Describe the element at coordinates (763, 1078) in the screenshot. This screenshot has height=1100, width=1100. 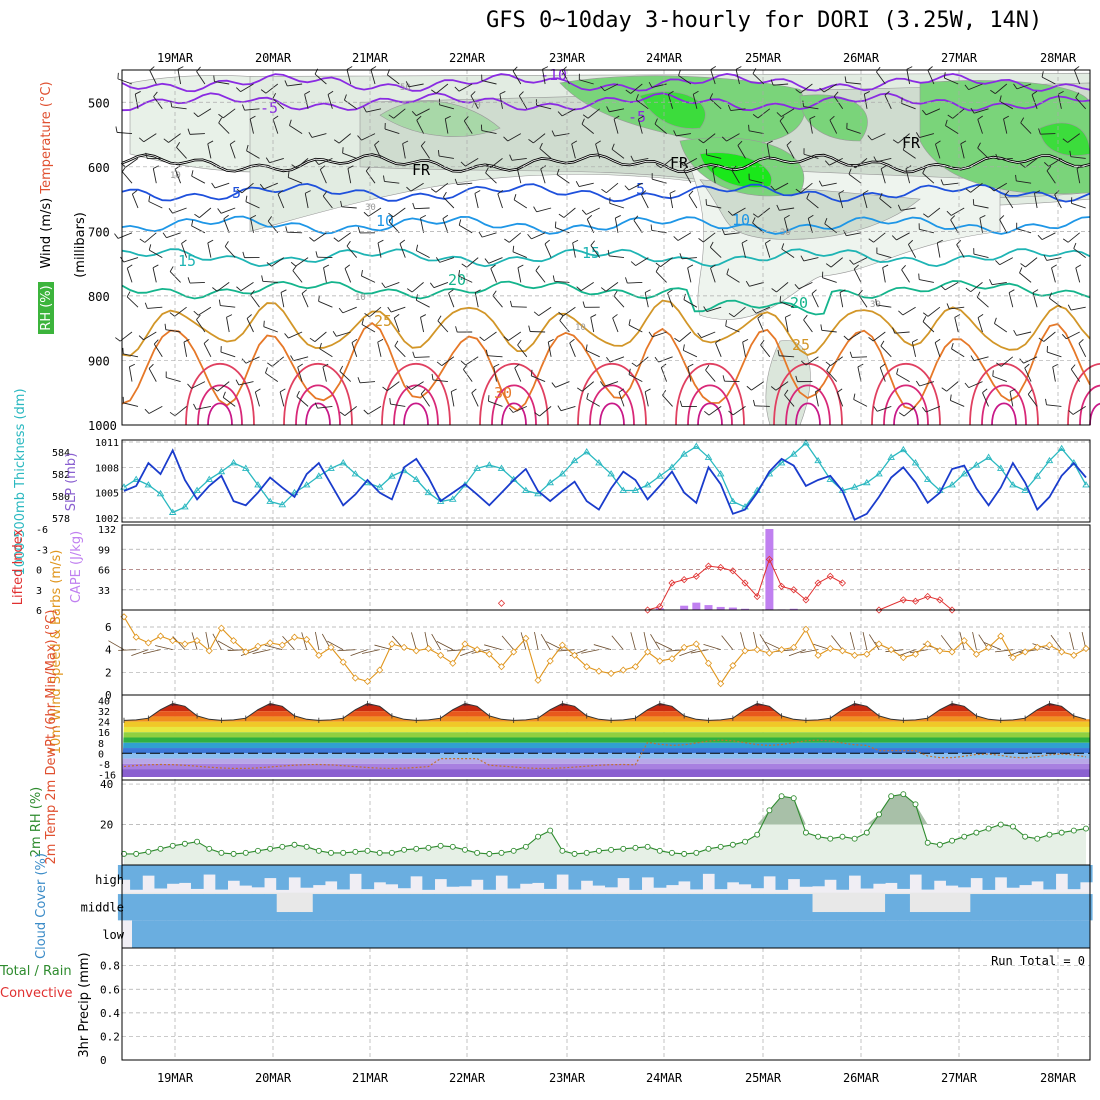
I see `date-label-bottom: 25MAR` at that location.